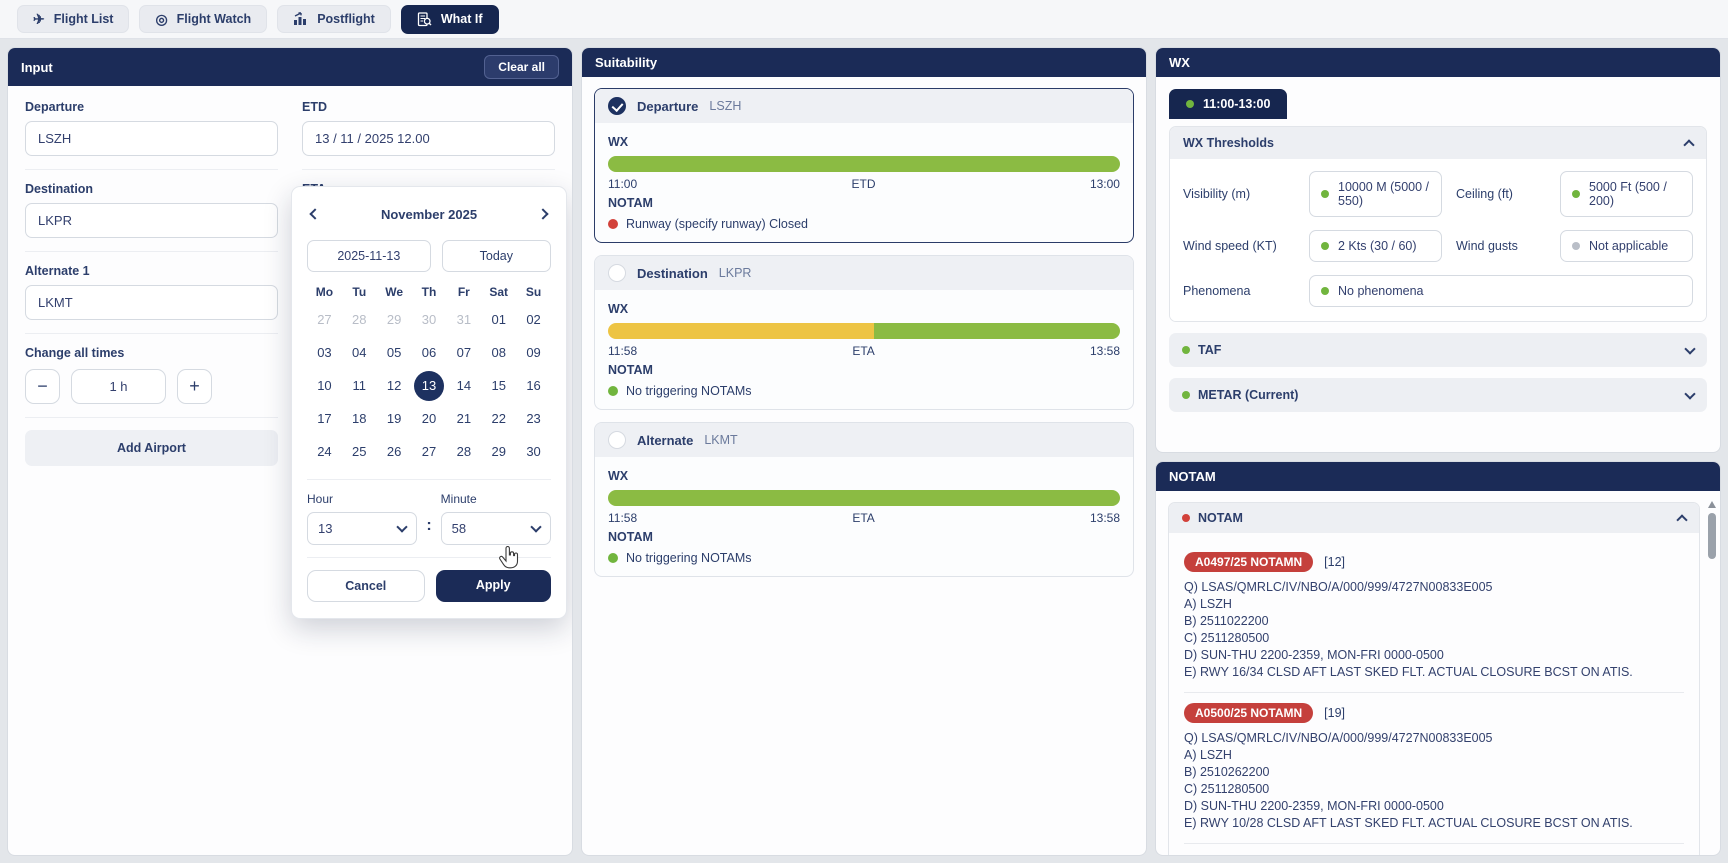  Describe the element at coordinates (1438, 143) in the screenshot. I see `wx-thresholds-header: WX Thresholds` at that location.